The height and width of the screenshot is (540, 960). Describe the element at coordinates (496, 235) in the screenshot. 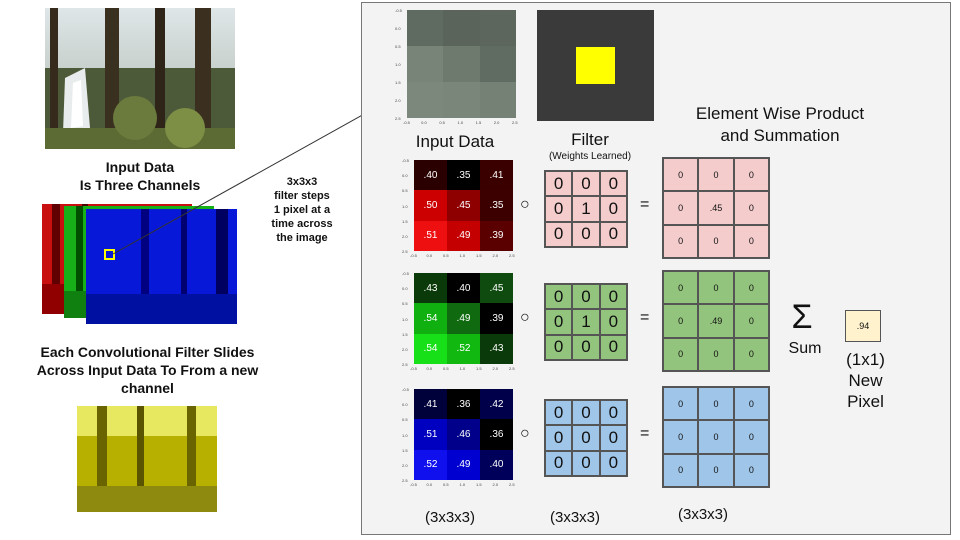

I see `red-input-cell: .39` at that location.